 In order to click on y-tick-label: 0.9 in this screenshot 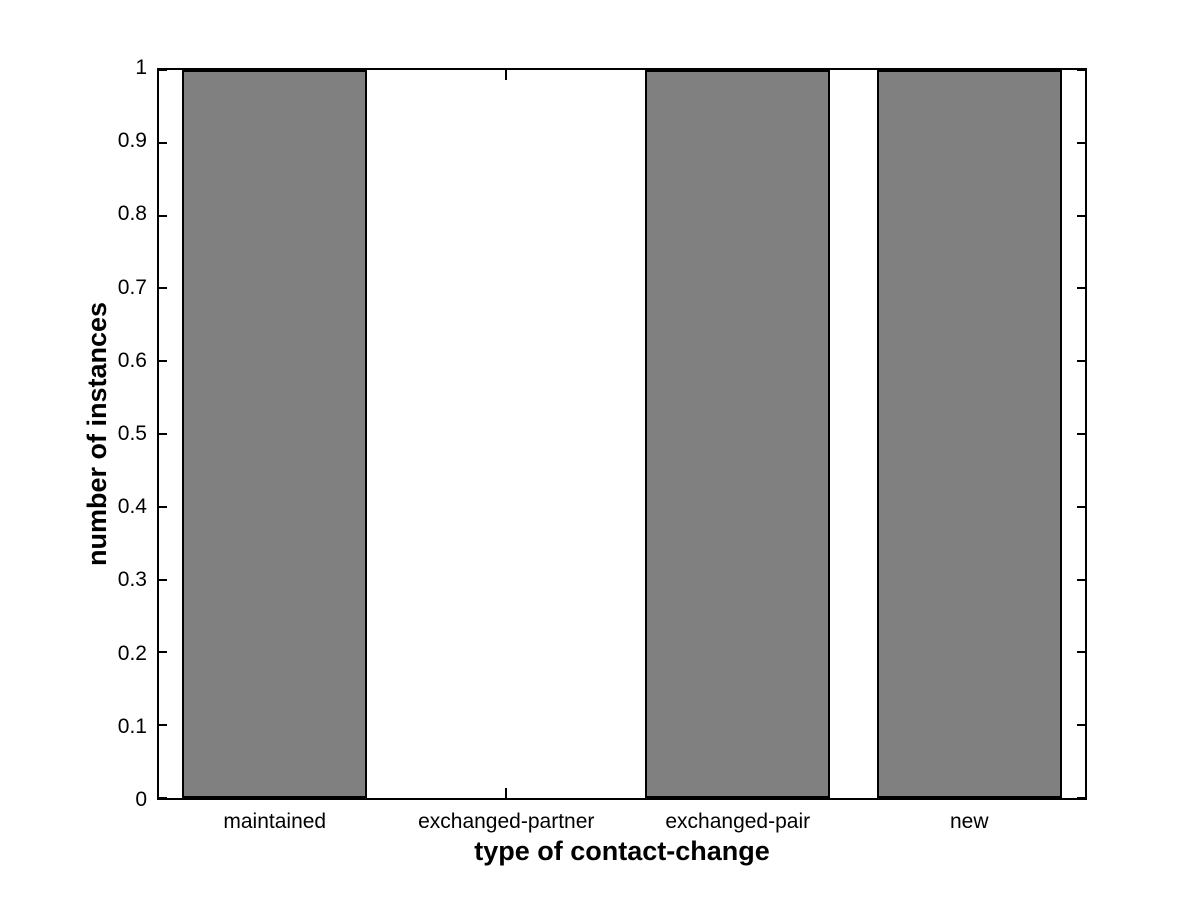, I will do `click(132, 141)`.